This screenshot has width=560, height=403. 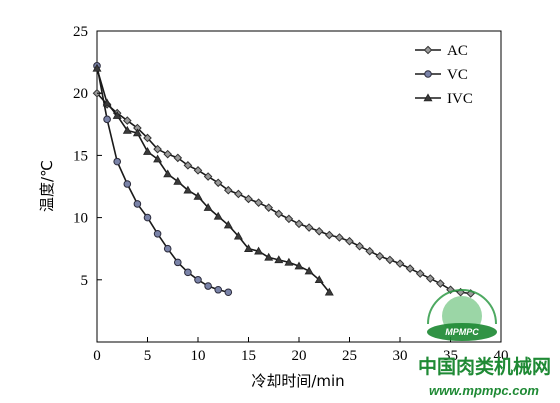 I want to click on watermark-logo: MPMPC, so click(x=462, y=315).